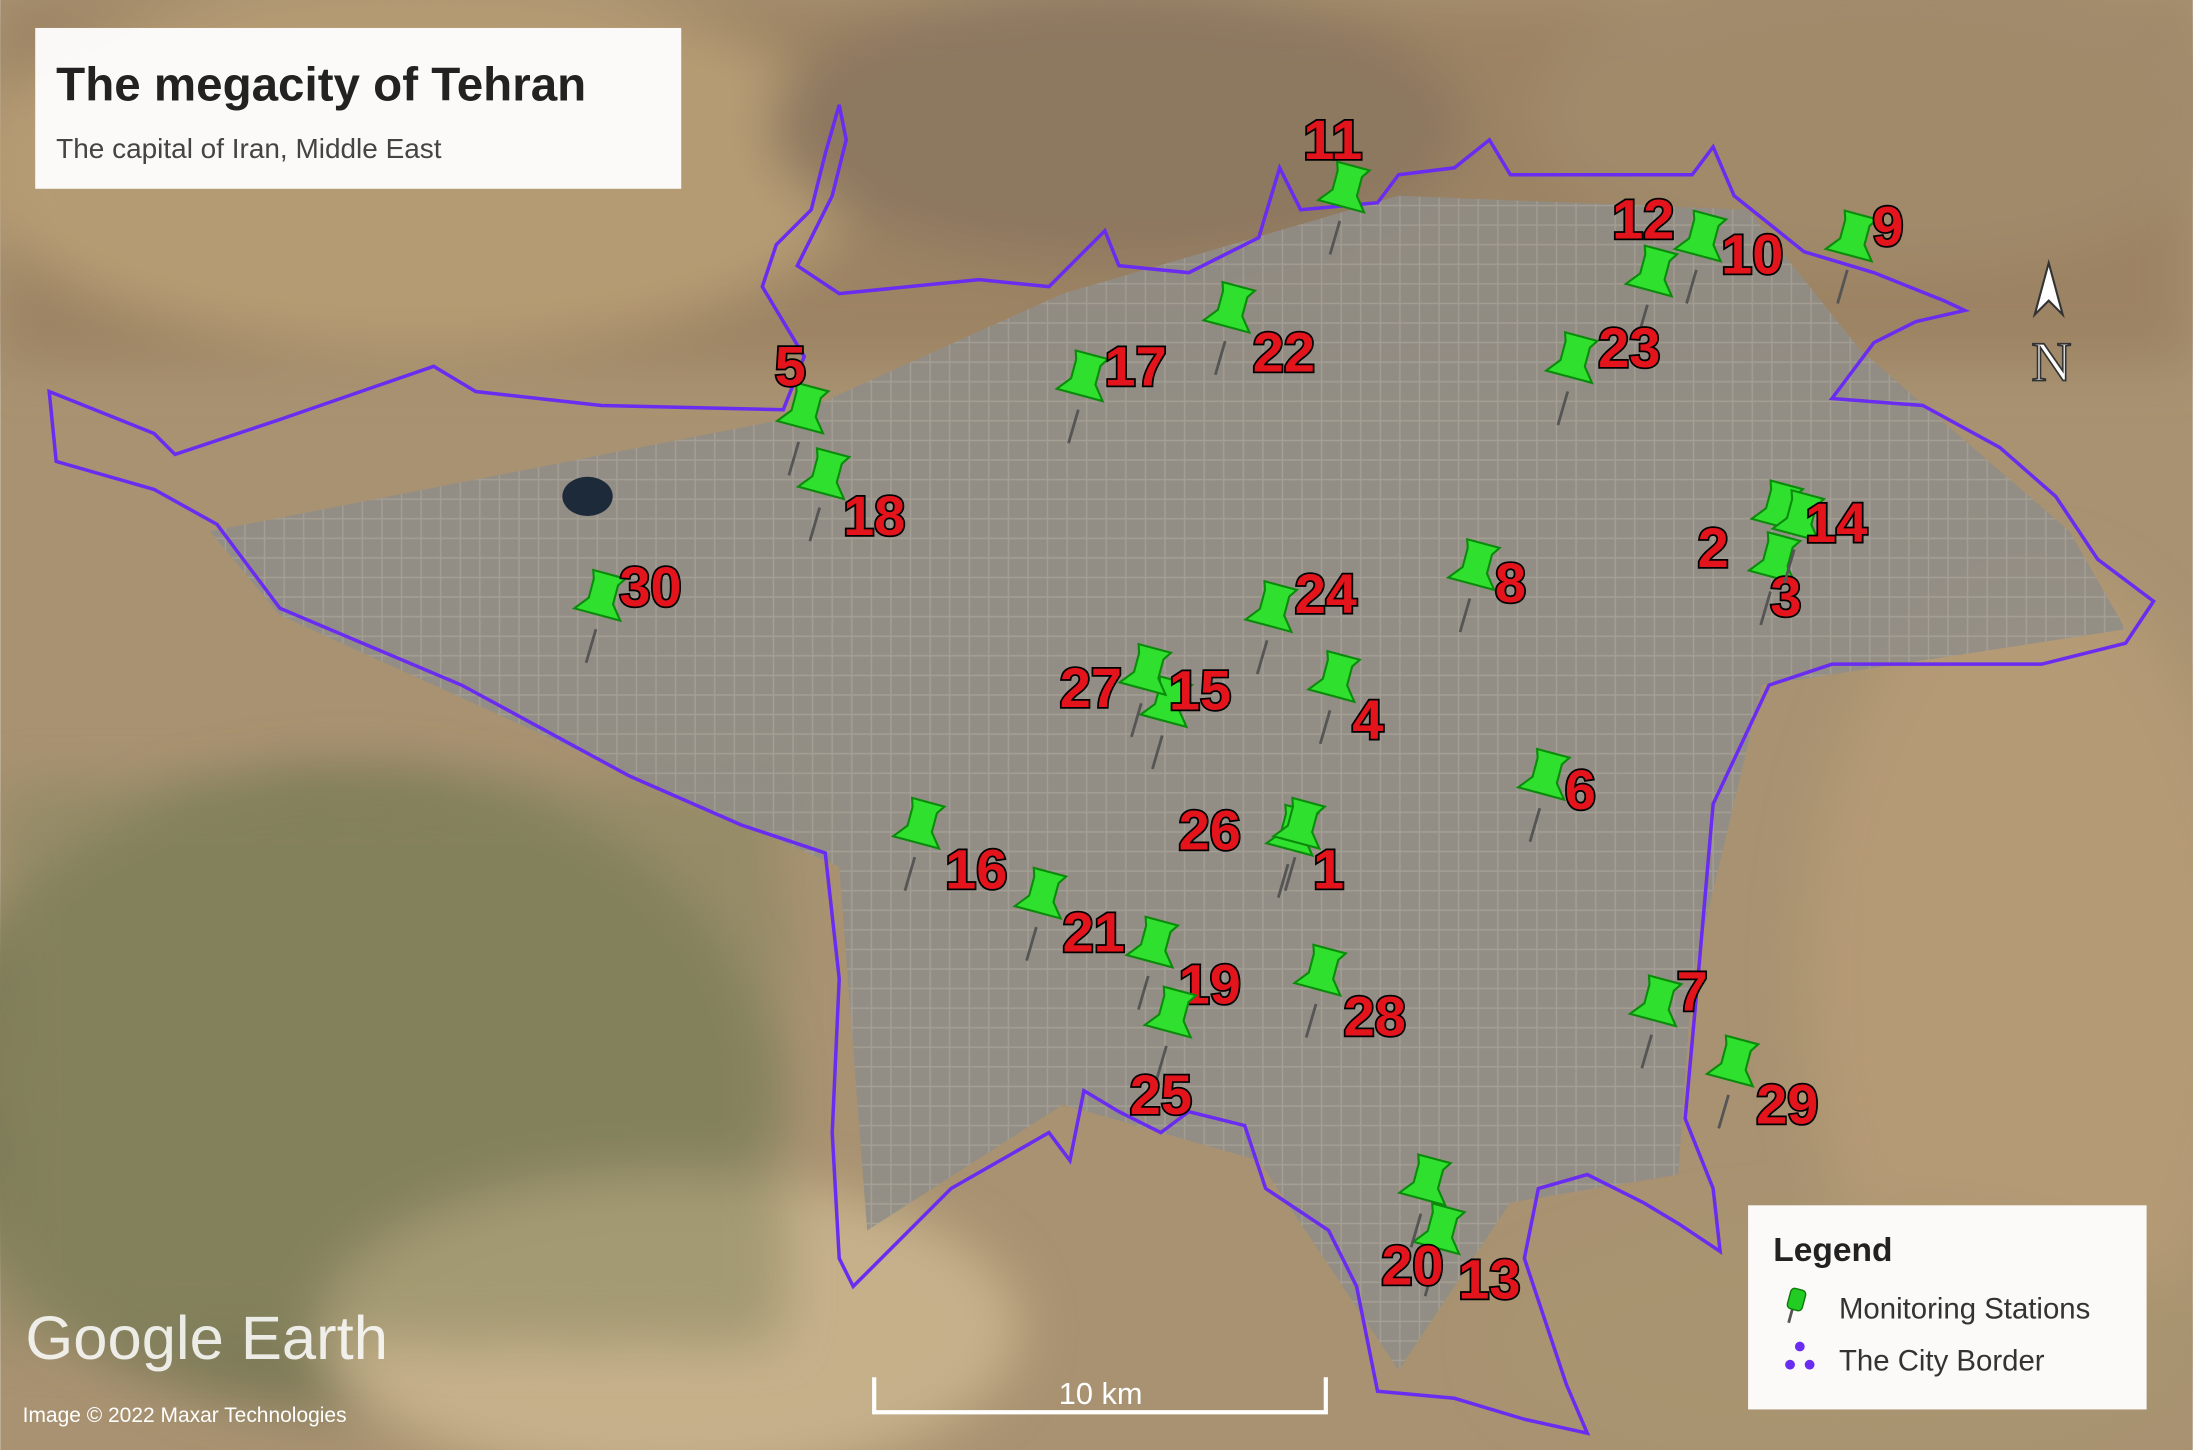 The width and height of the screenshot is (2193, 1450). What do you see at coordinates (1942, 1360) in the screenshot?
I see `legend-item: The City Border` at bounding box center [1942, 1360].